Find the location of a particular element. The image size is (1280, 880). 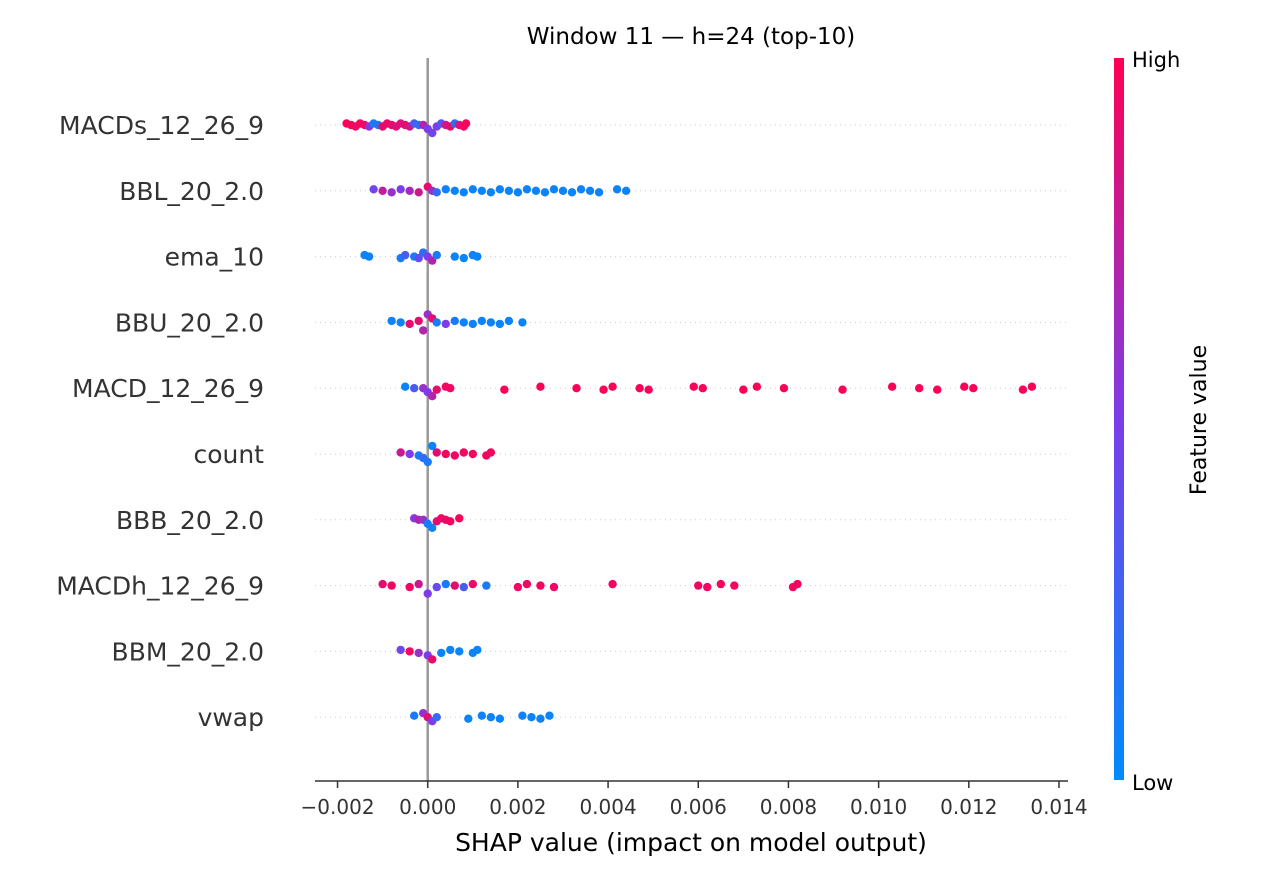

x-tick-label: 0.010 is located at coordinates (878, 807).